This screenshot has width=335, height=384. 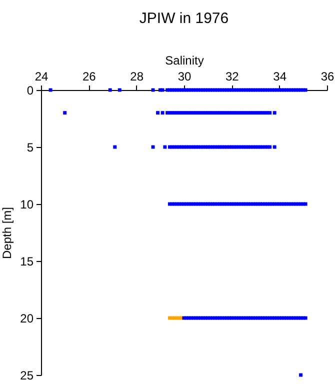 I want to click on y-tick-label: 15, so click(x=27, y=261).